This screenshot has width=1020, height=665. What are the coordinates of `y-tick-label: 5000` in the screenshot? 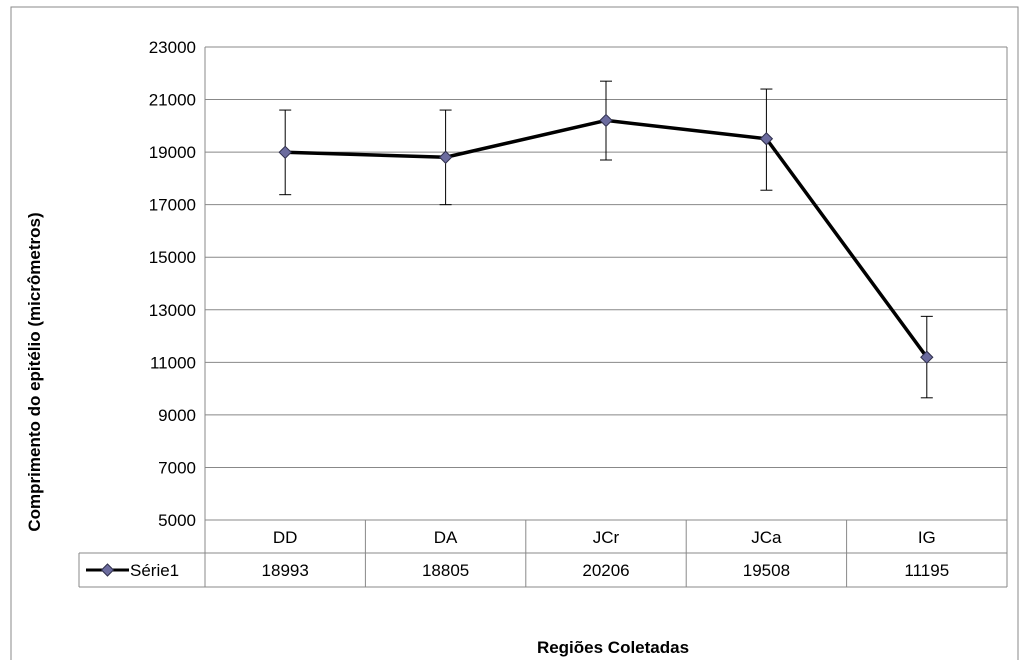 It's located at (177, 520).